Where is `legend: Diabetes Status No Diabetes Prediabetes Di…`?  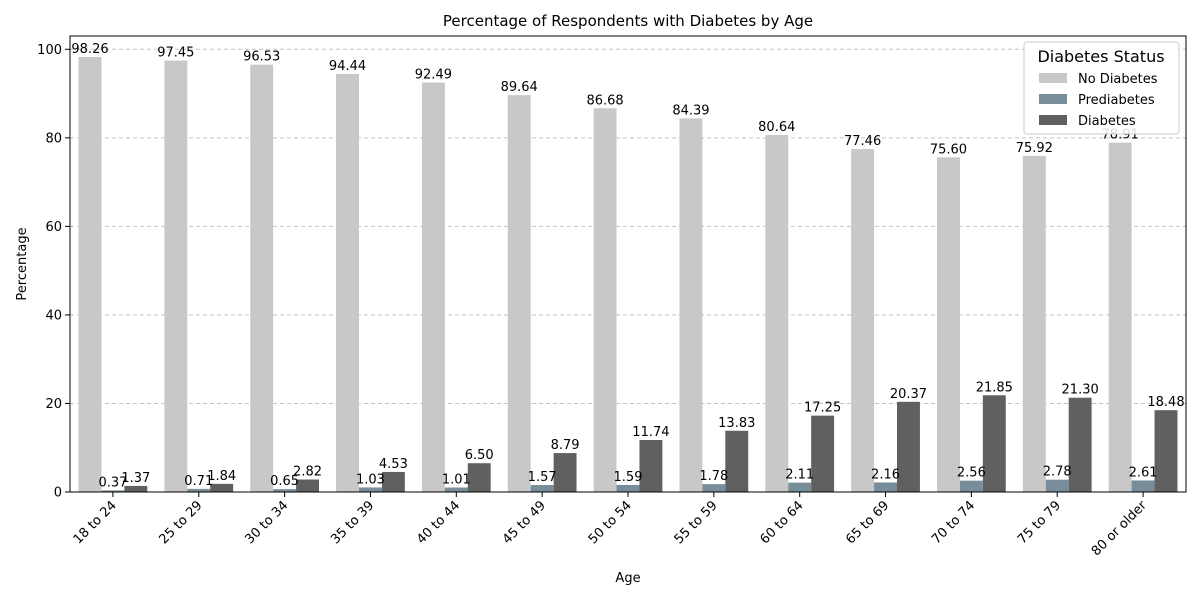
legend: Diabetes Status No Diabetes Prediabetes Di… is located at coordinates (1101, 88).